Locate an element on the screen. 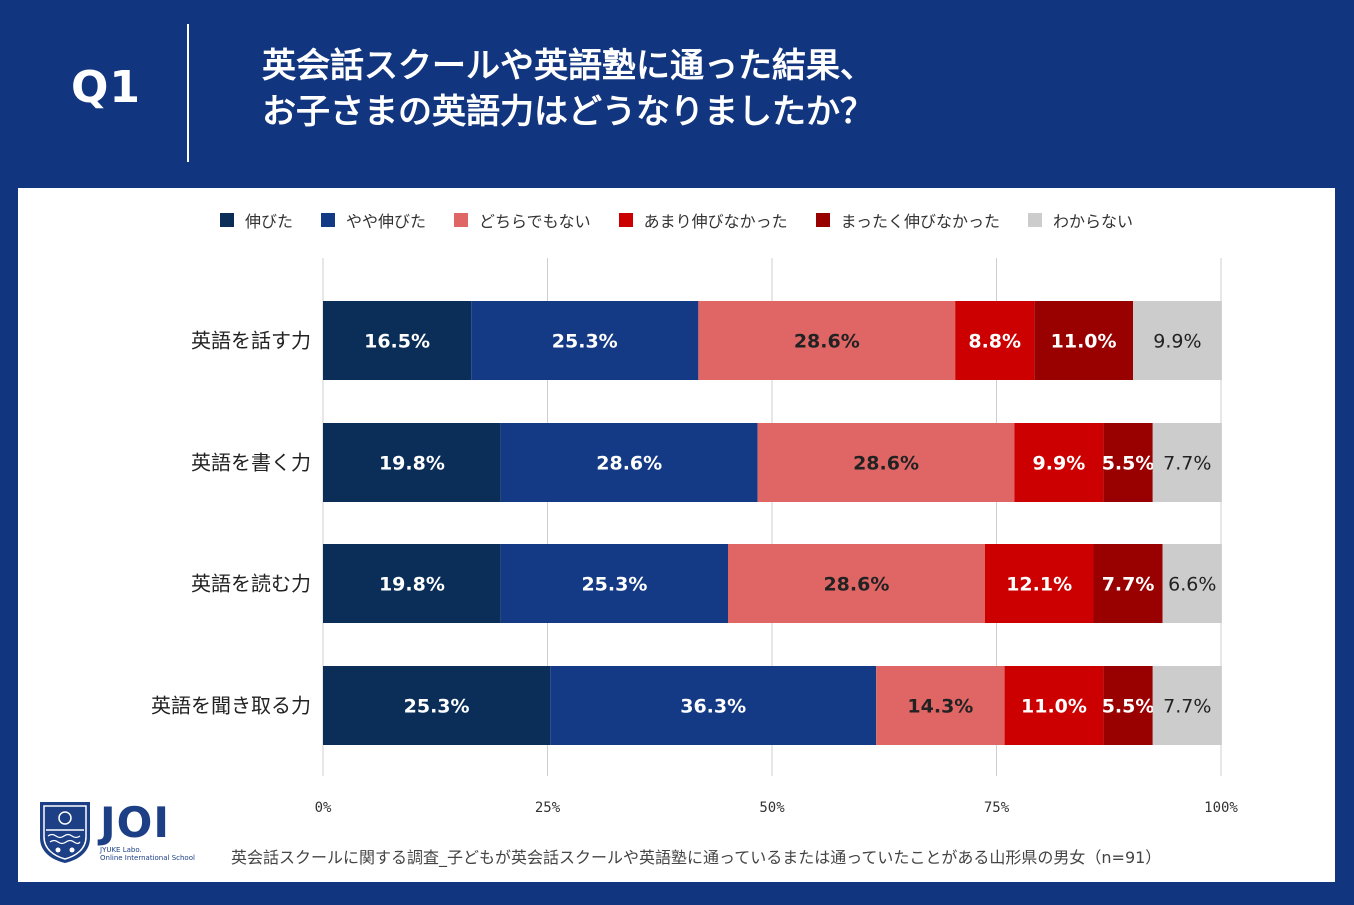 Image resolution: width=1354 pixels, height=905 pixels. logo-subtitle-2: Online International School is located at coordinates (147, 858).